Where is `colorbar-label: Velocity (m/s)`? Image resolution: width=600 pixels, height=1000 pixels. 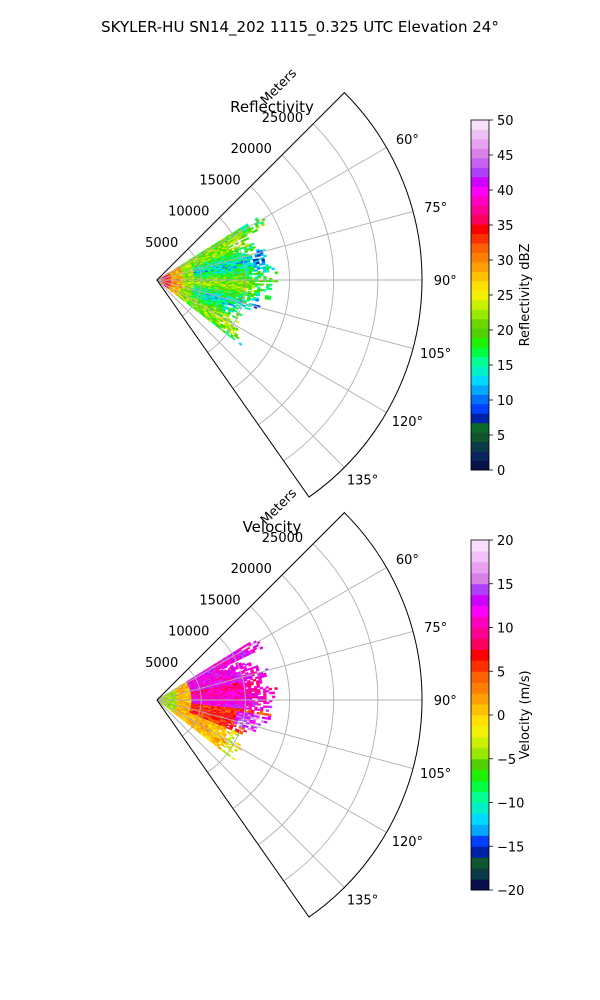
colorbar-label: Velocity (m/s) is located at coordinates (525, 714).